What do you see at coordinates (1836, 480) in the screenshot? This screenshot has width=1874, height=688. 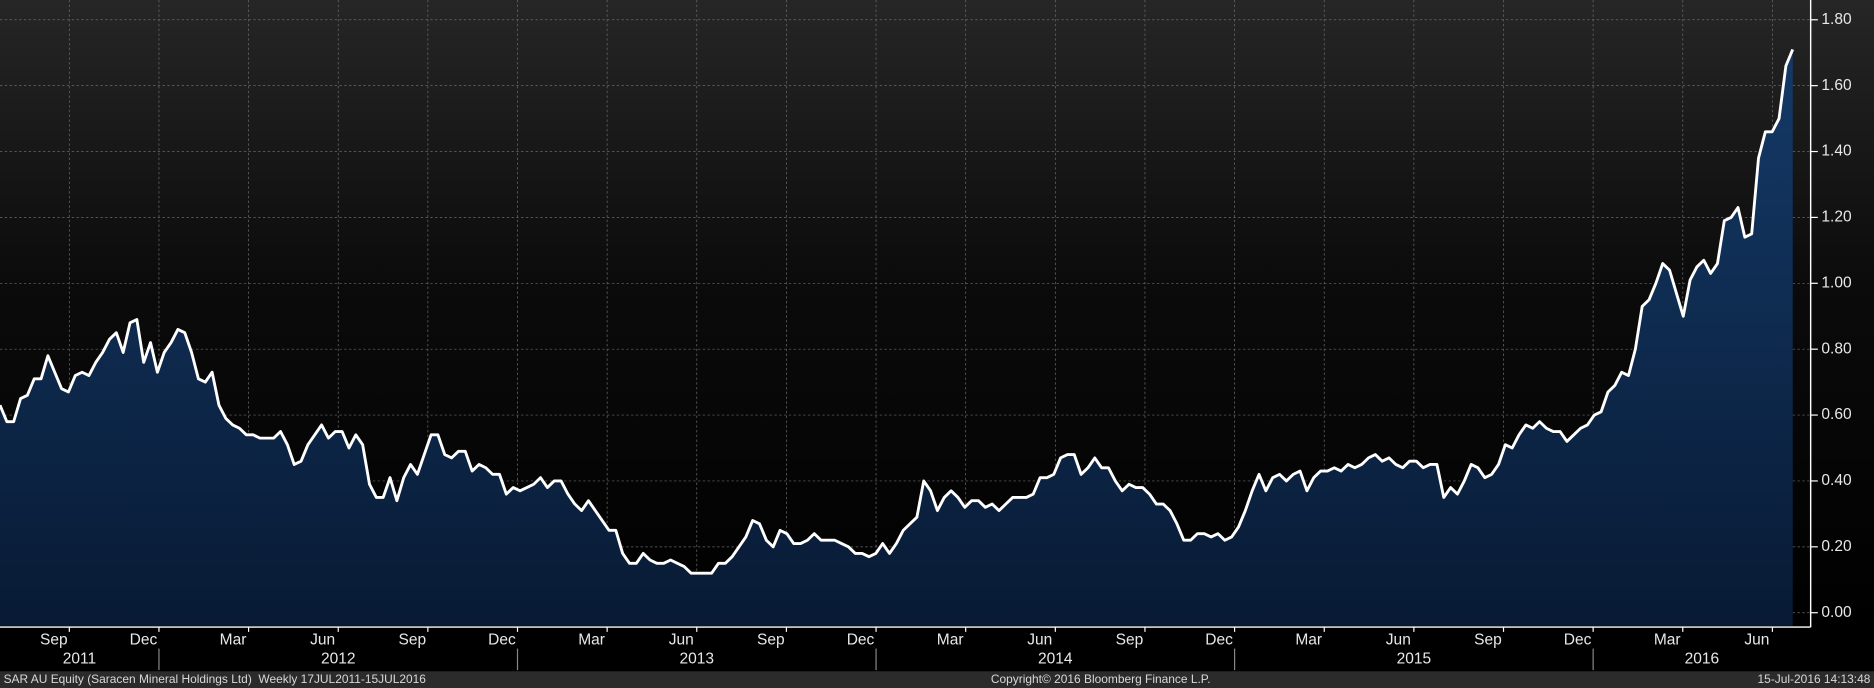 I see `y-tick-label: 0.40` at bounding box center [1836, 480].